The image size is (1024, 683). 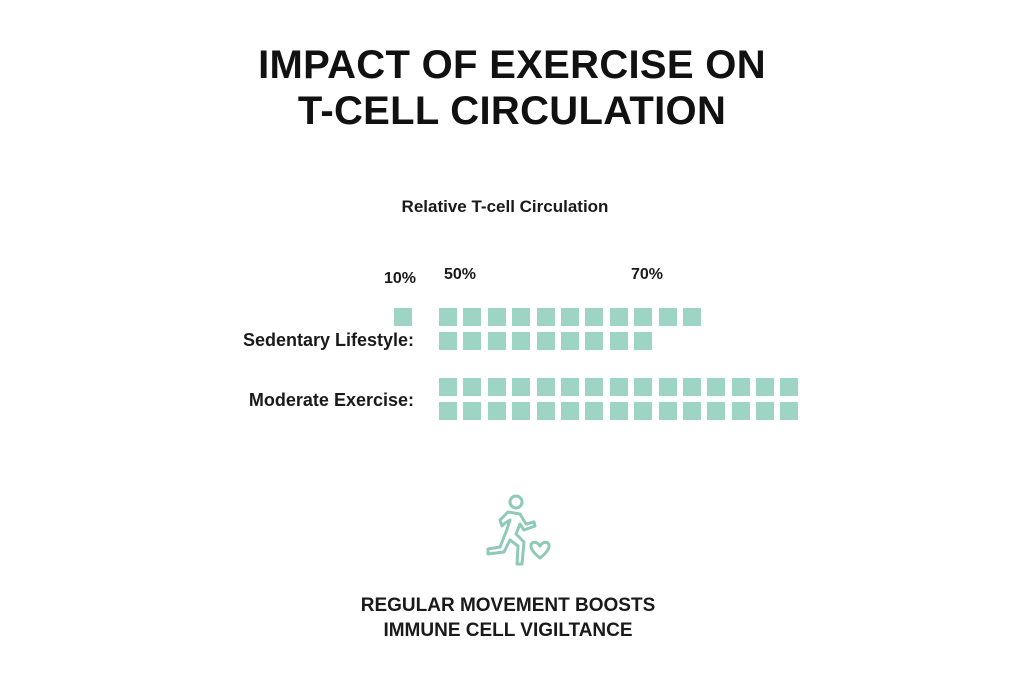 What do you see at coordinates (512, 65) in the screenshot?
I see `title-line-1: IMPACT OF EXERCISE ON` at bounding box center [512, 65].